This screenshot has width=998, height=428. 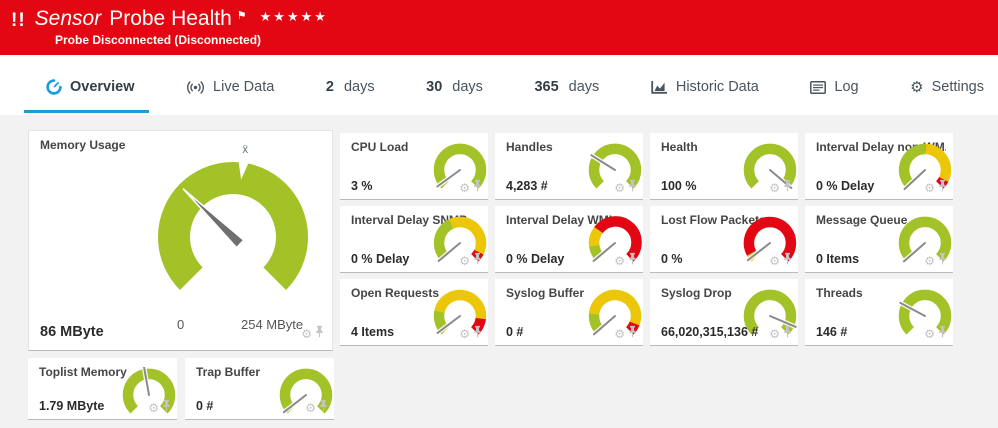 What do you see at coordinates (659, 87) in the screenshot?
I see `historic-data-icon` at bounding box center [659, 87].